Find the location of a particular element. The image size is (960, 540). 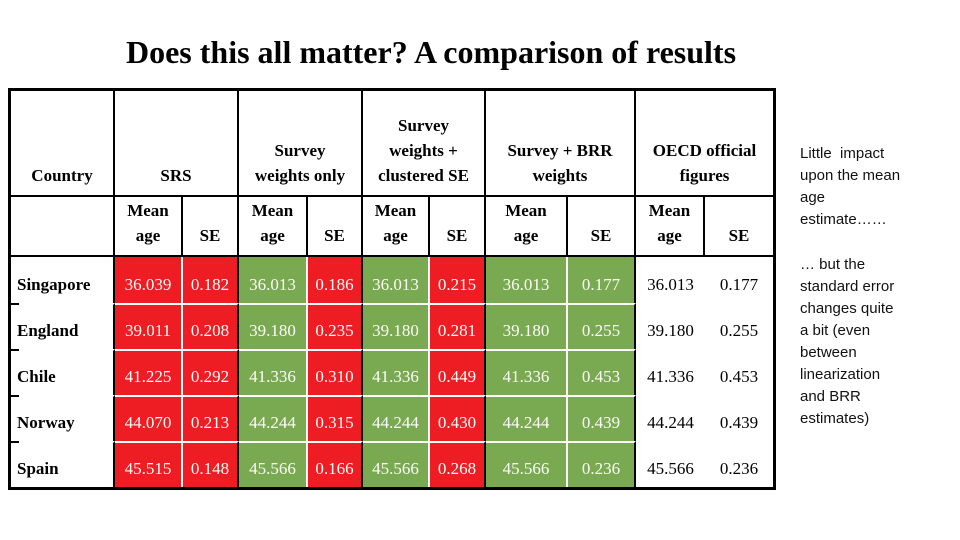

header-group-survey-weights-clustered-se: Survey weights + clustered SE is located at coordinates (424, 144).